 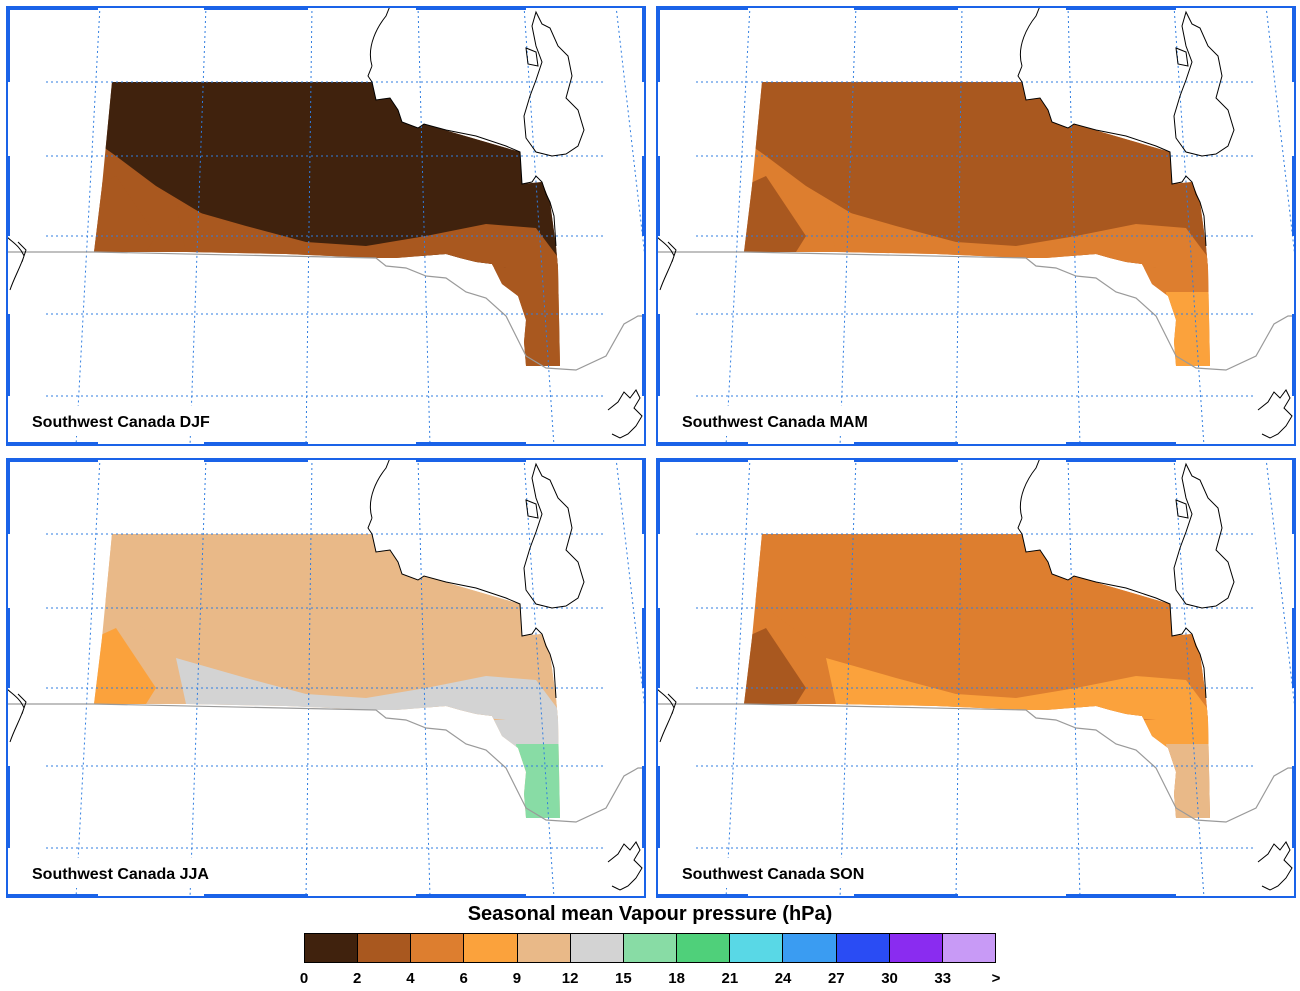 I want to click on colorbar-tick-label: 6, so click(x=463, y=978).